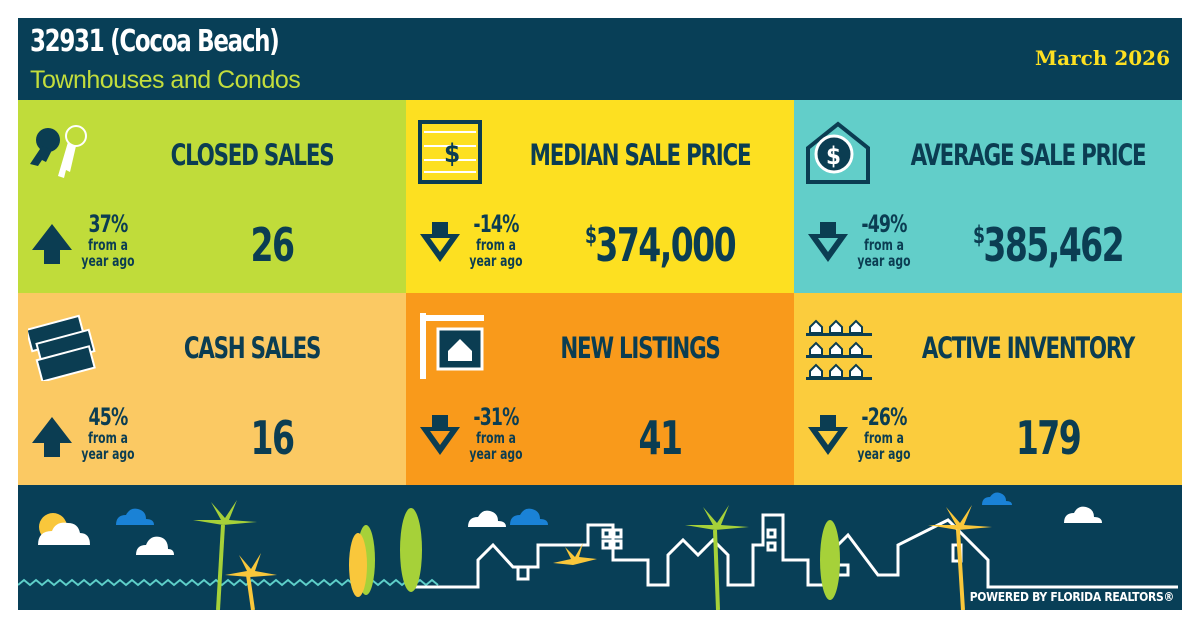 This screenshot has height=628, width=1200. I want to click on value-number: 179, so click(1048, 438).